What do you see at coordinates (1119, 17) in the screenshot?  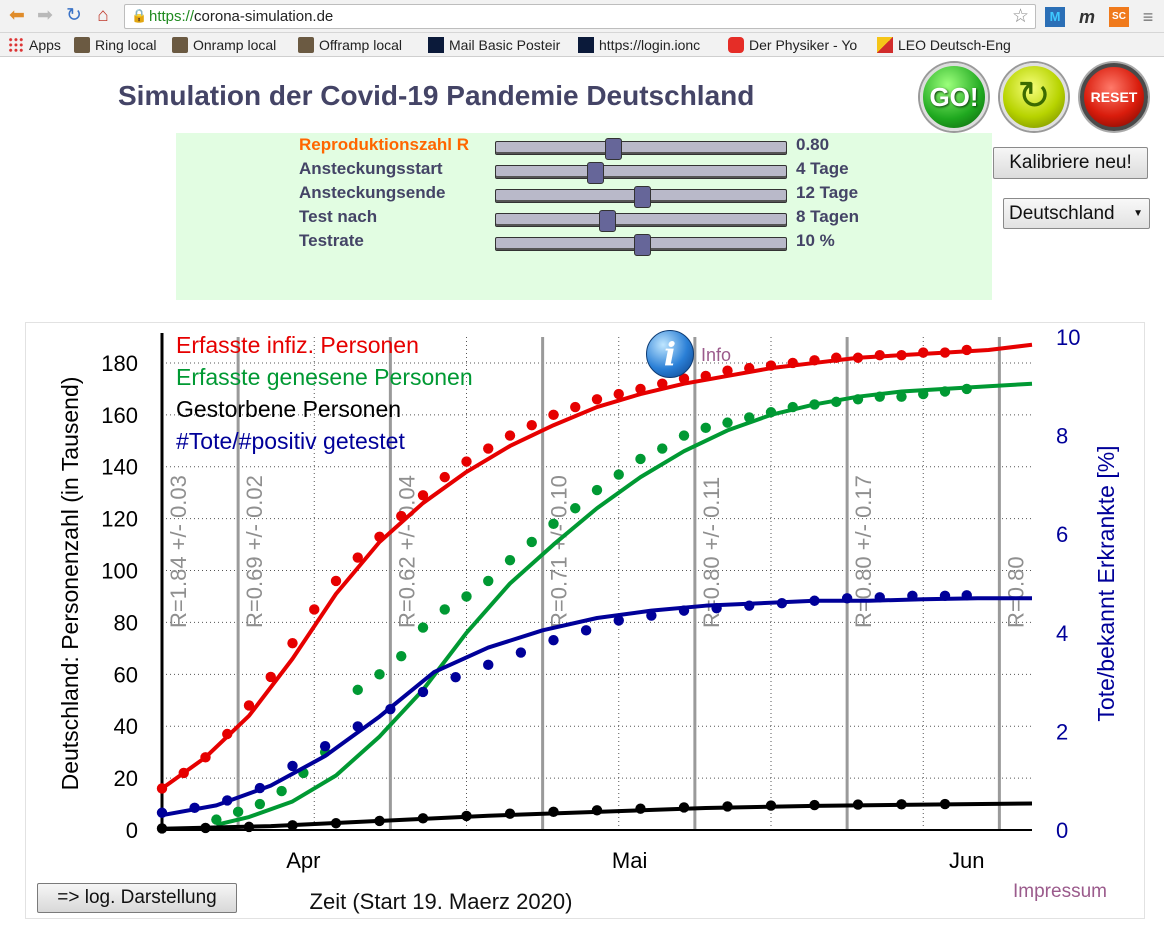 I see `extension-sc-icon: SC` at bounding box center [1119, 17].